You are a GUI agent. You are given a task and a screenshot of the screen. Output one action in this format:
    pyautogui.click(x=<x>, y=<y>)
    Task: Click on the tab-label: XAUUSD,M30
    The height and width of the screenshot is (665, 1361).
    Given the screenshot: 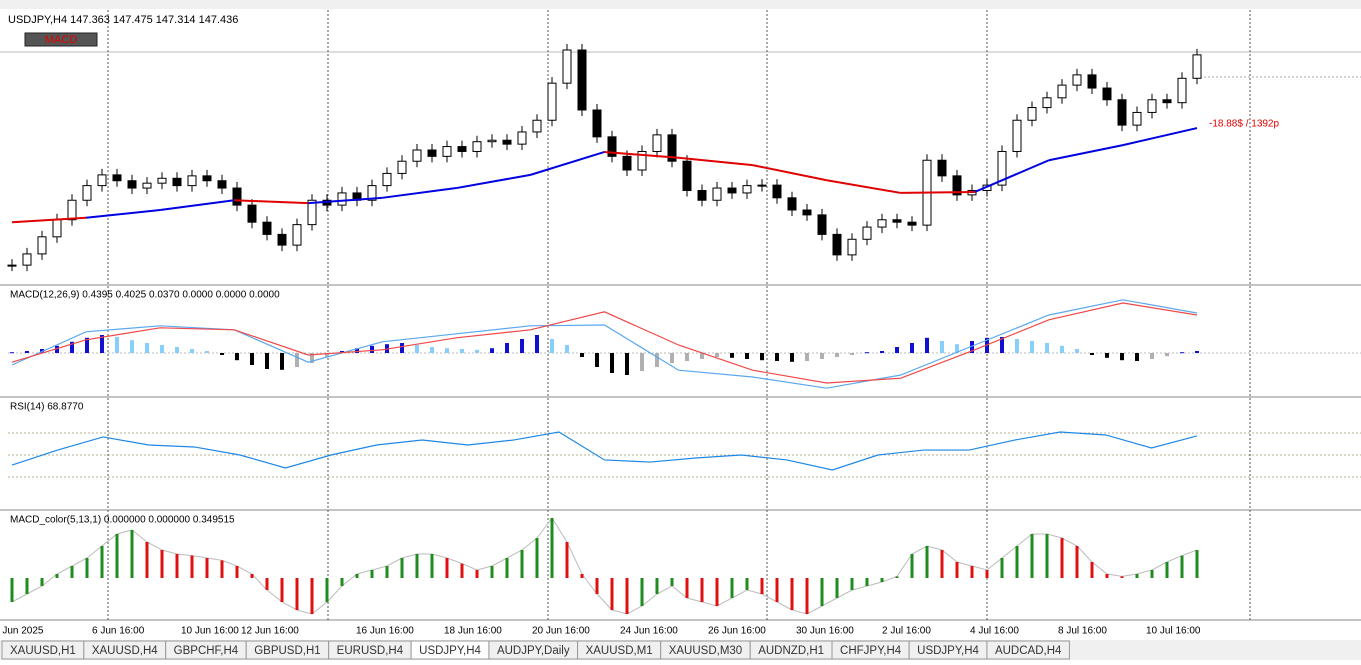 What is the action you would take?
    pyautogui.click(x=706, y=651)
    